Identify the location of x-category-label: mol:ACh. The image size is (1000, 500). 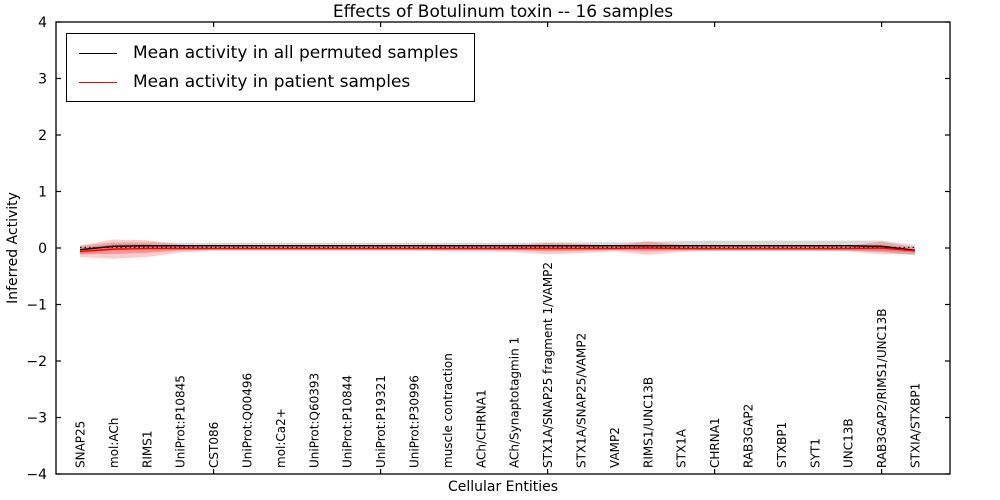
(114, 443).